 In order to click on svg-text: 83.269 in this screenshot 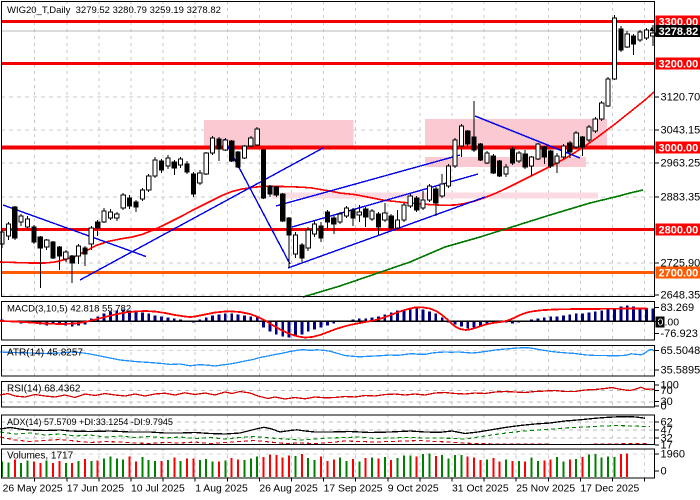, I will do `click(678, 308)`.